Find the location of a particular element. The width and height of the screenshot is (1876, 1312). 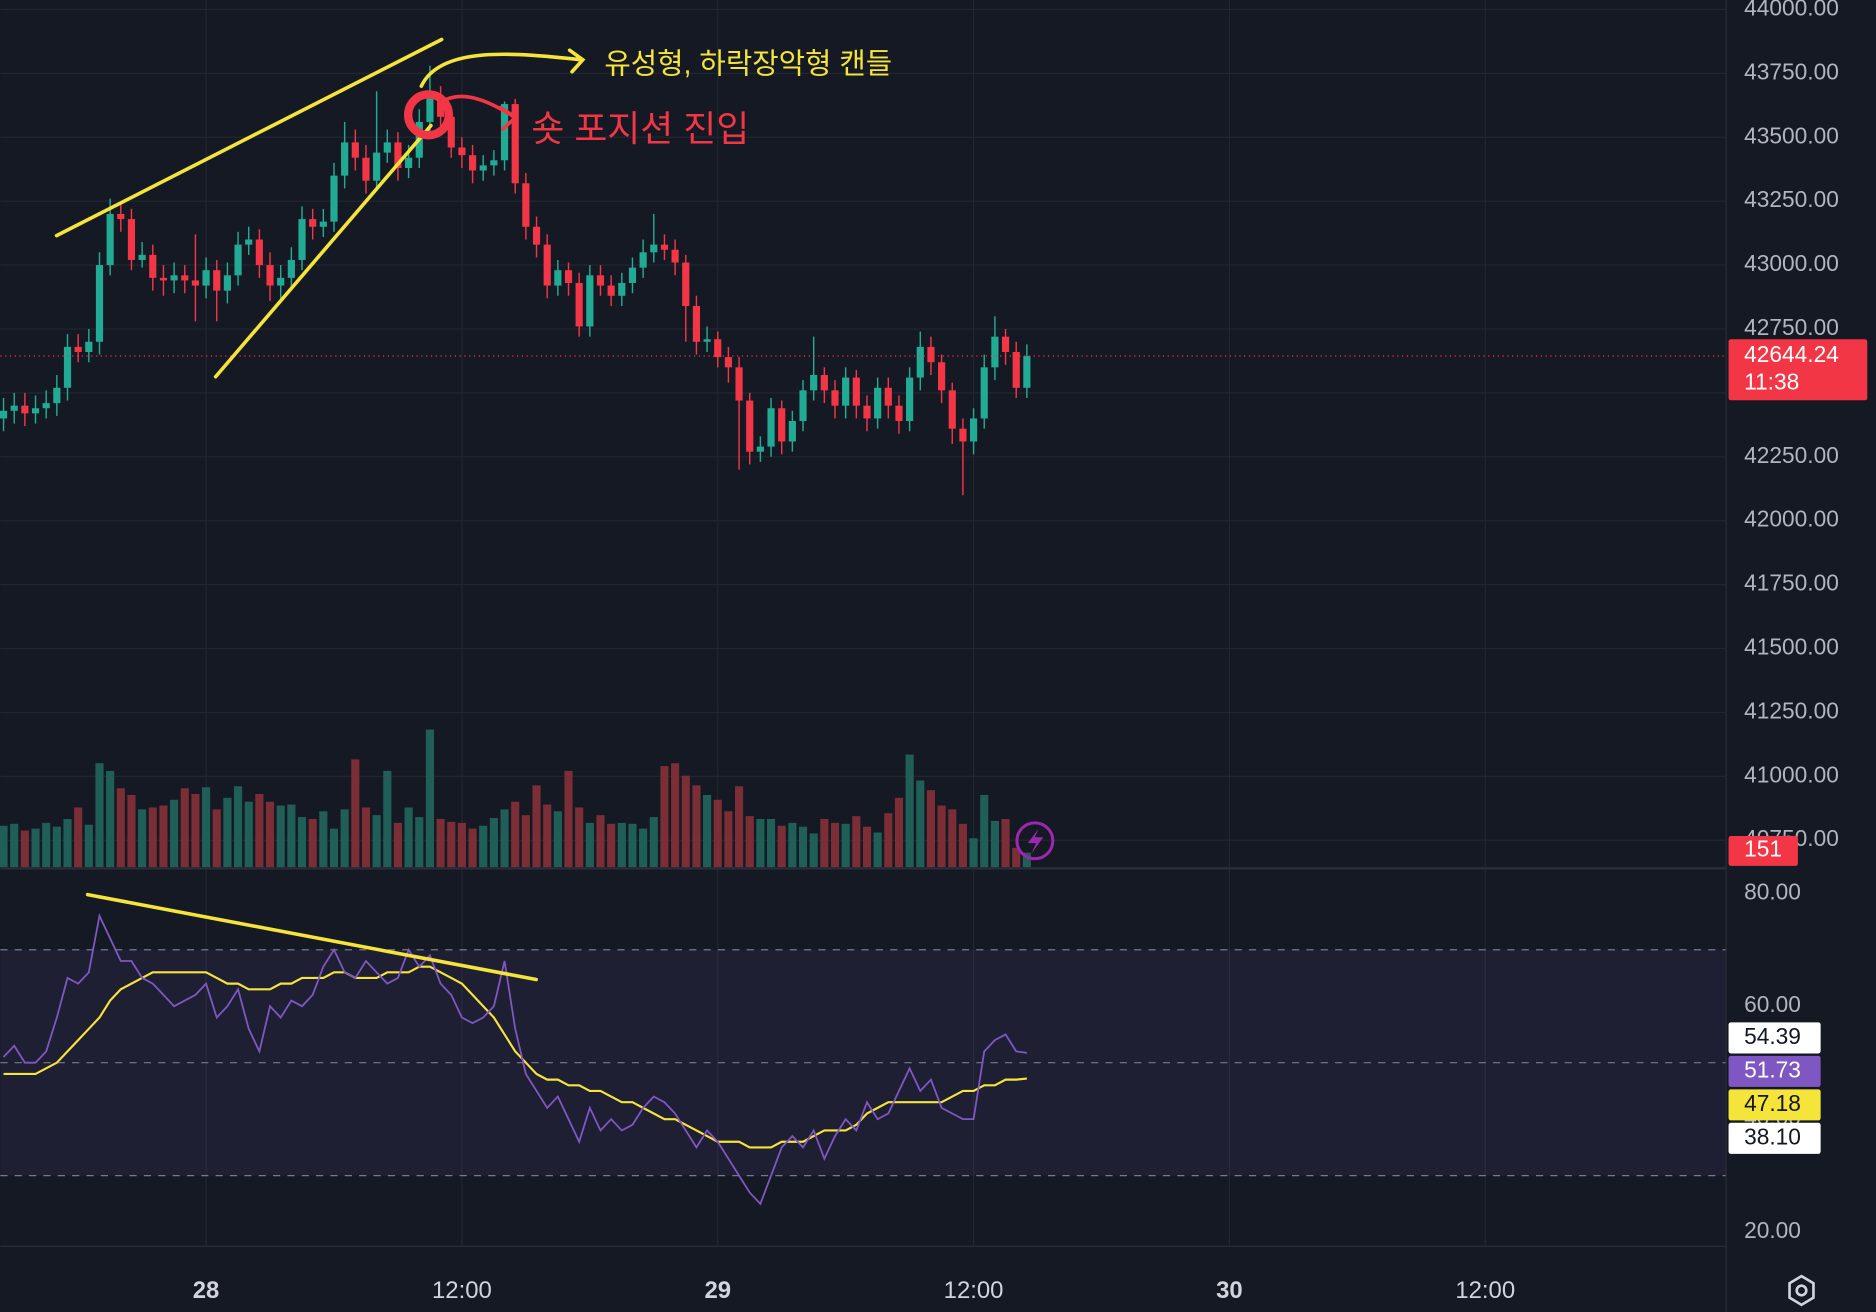

y-tick-label: 41250.00 is located at coordinates (1791, 710).